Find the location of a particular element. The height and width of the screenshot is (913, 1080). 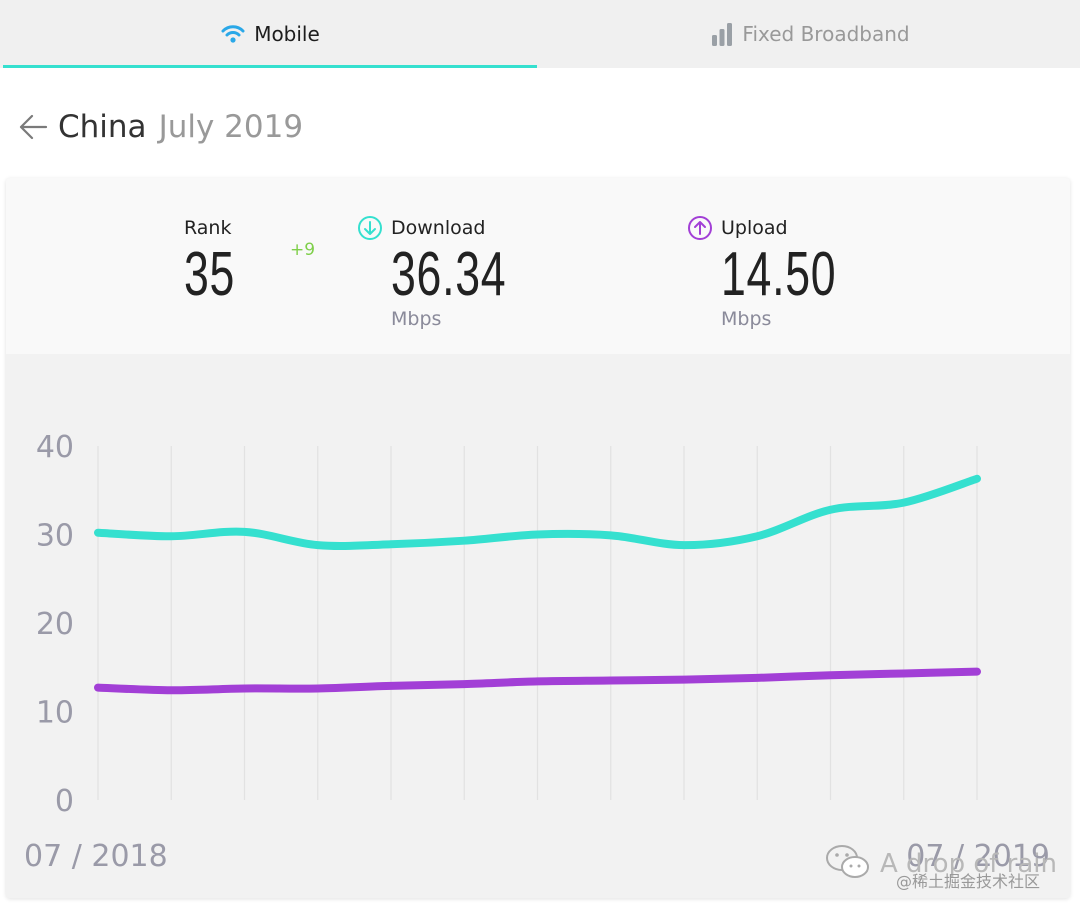

rank-stat: Rank 35 is located at coordinates (219, 263).